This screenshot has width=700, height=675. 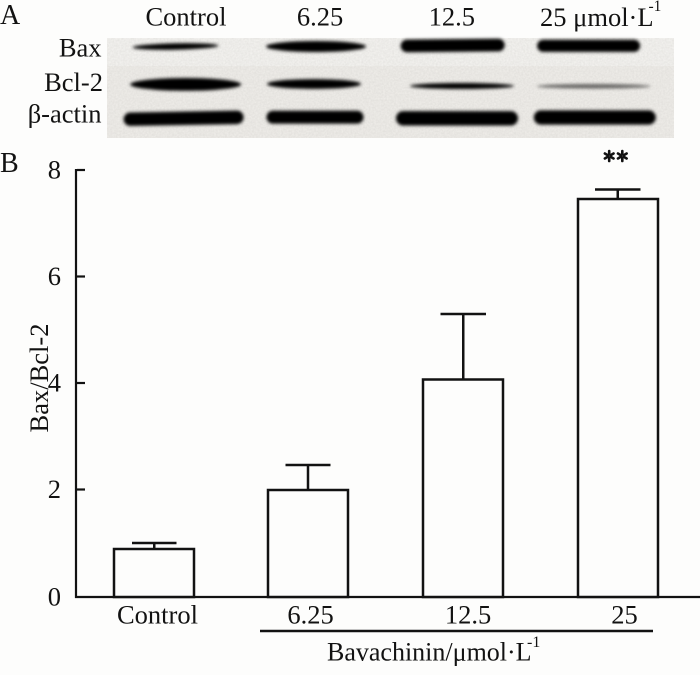 What do you see at coordinates (54, 170) in the screenshot?
I see `svg-text: 8` at bounding box center [54, 170].